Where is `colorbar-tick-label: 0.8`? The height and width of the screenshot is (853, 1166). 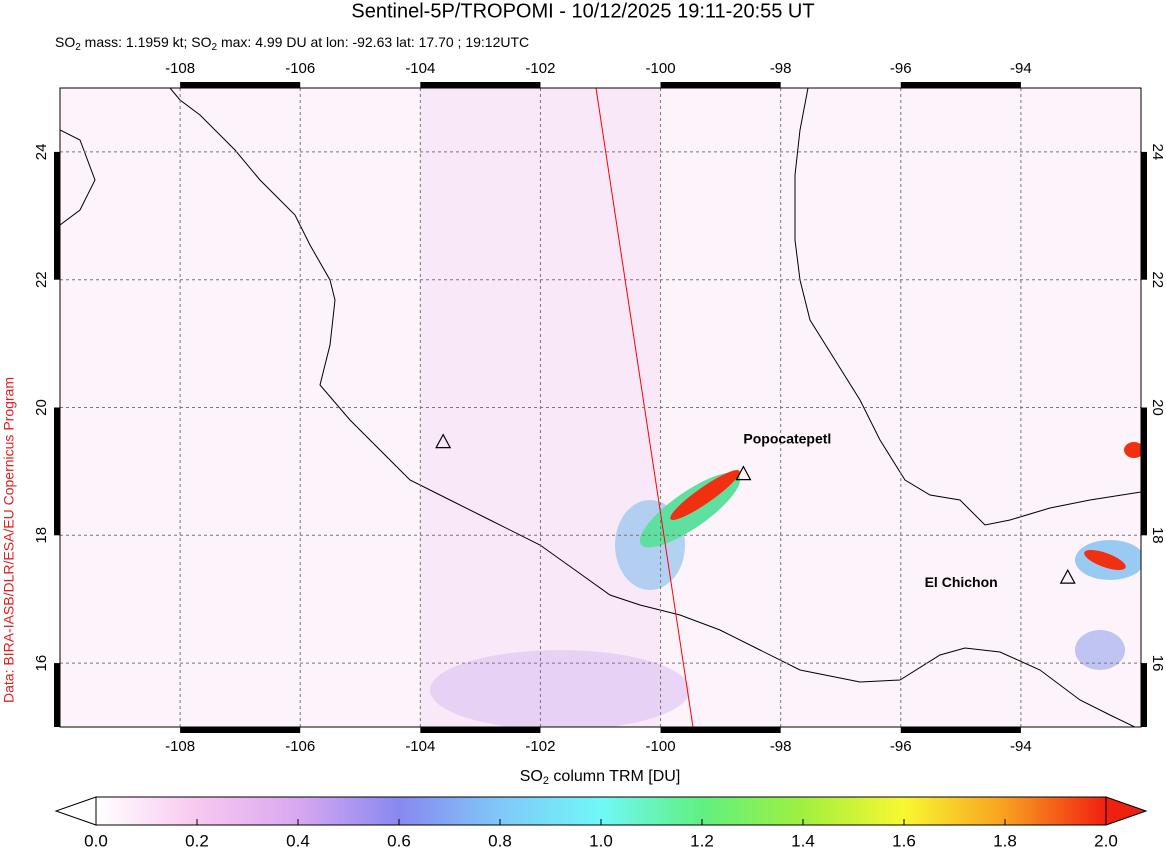
colorbar-tick-label: 0.8 is located at coordinates (500, 840).